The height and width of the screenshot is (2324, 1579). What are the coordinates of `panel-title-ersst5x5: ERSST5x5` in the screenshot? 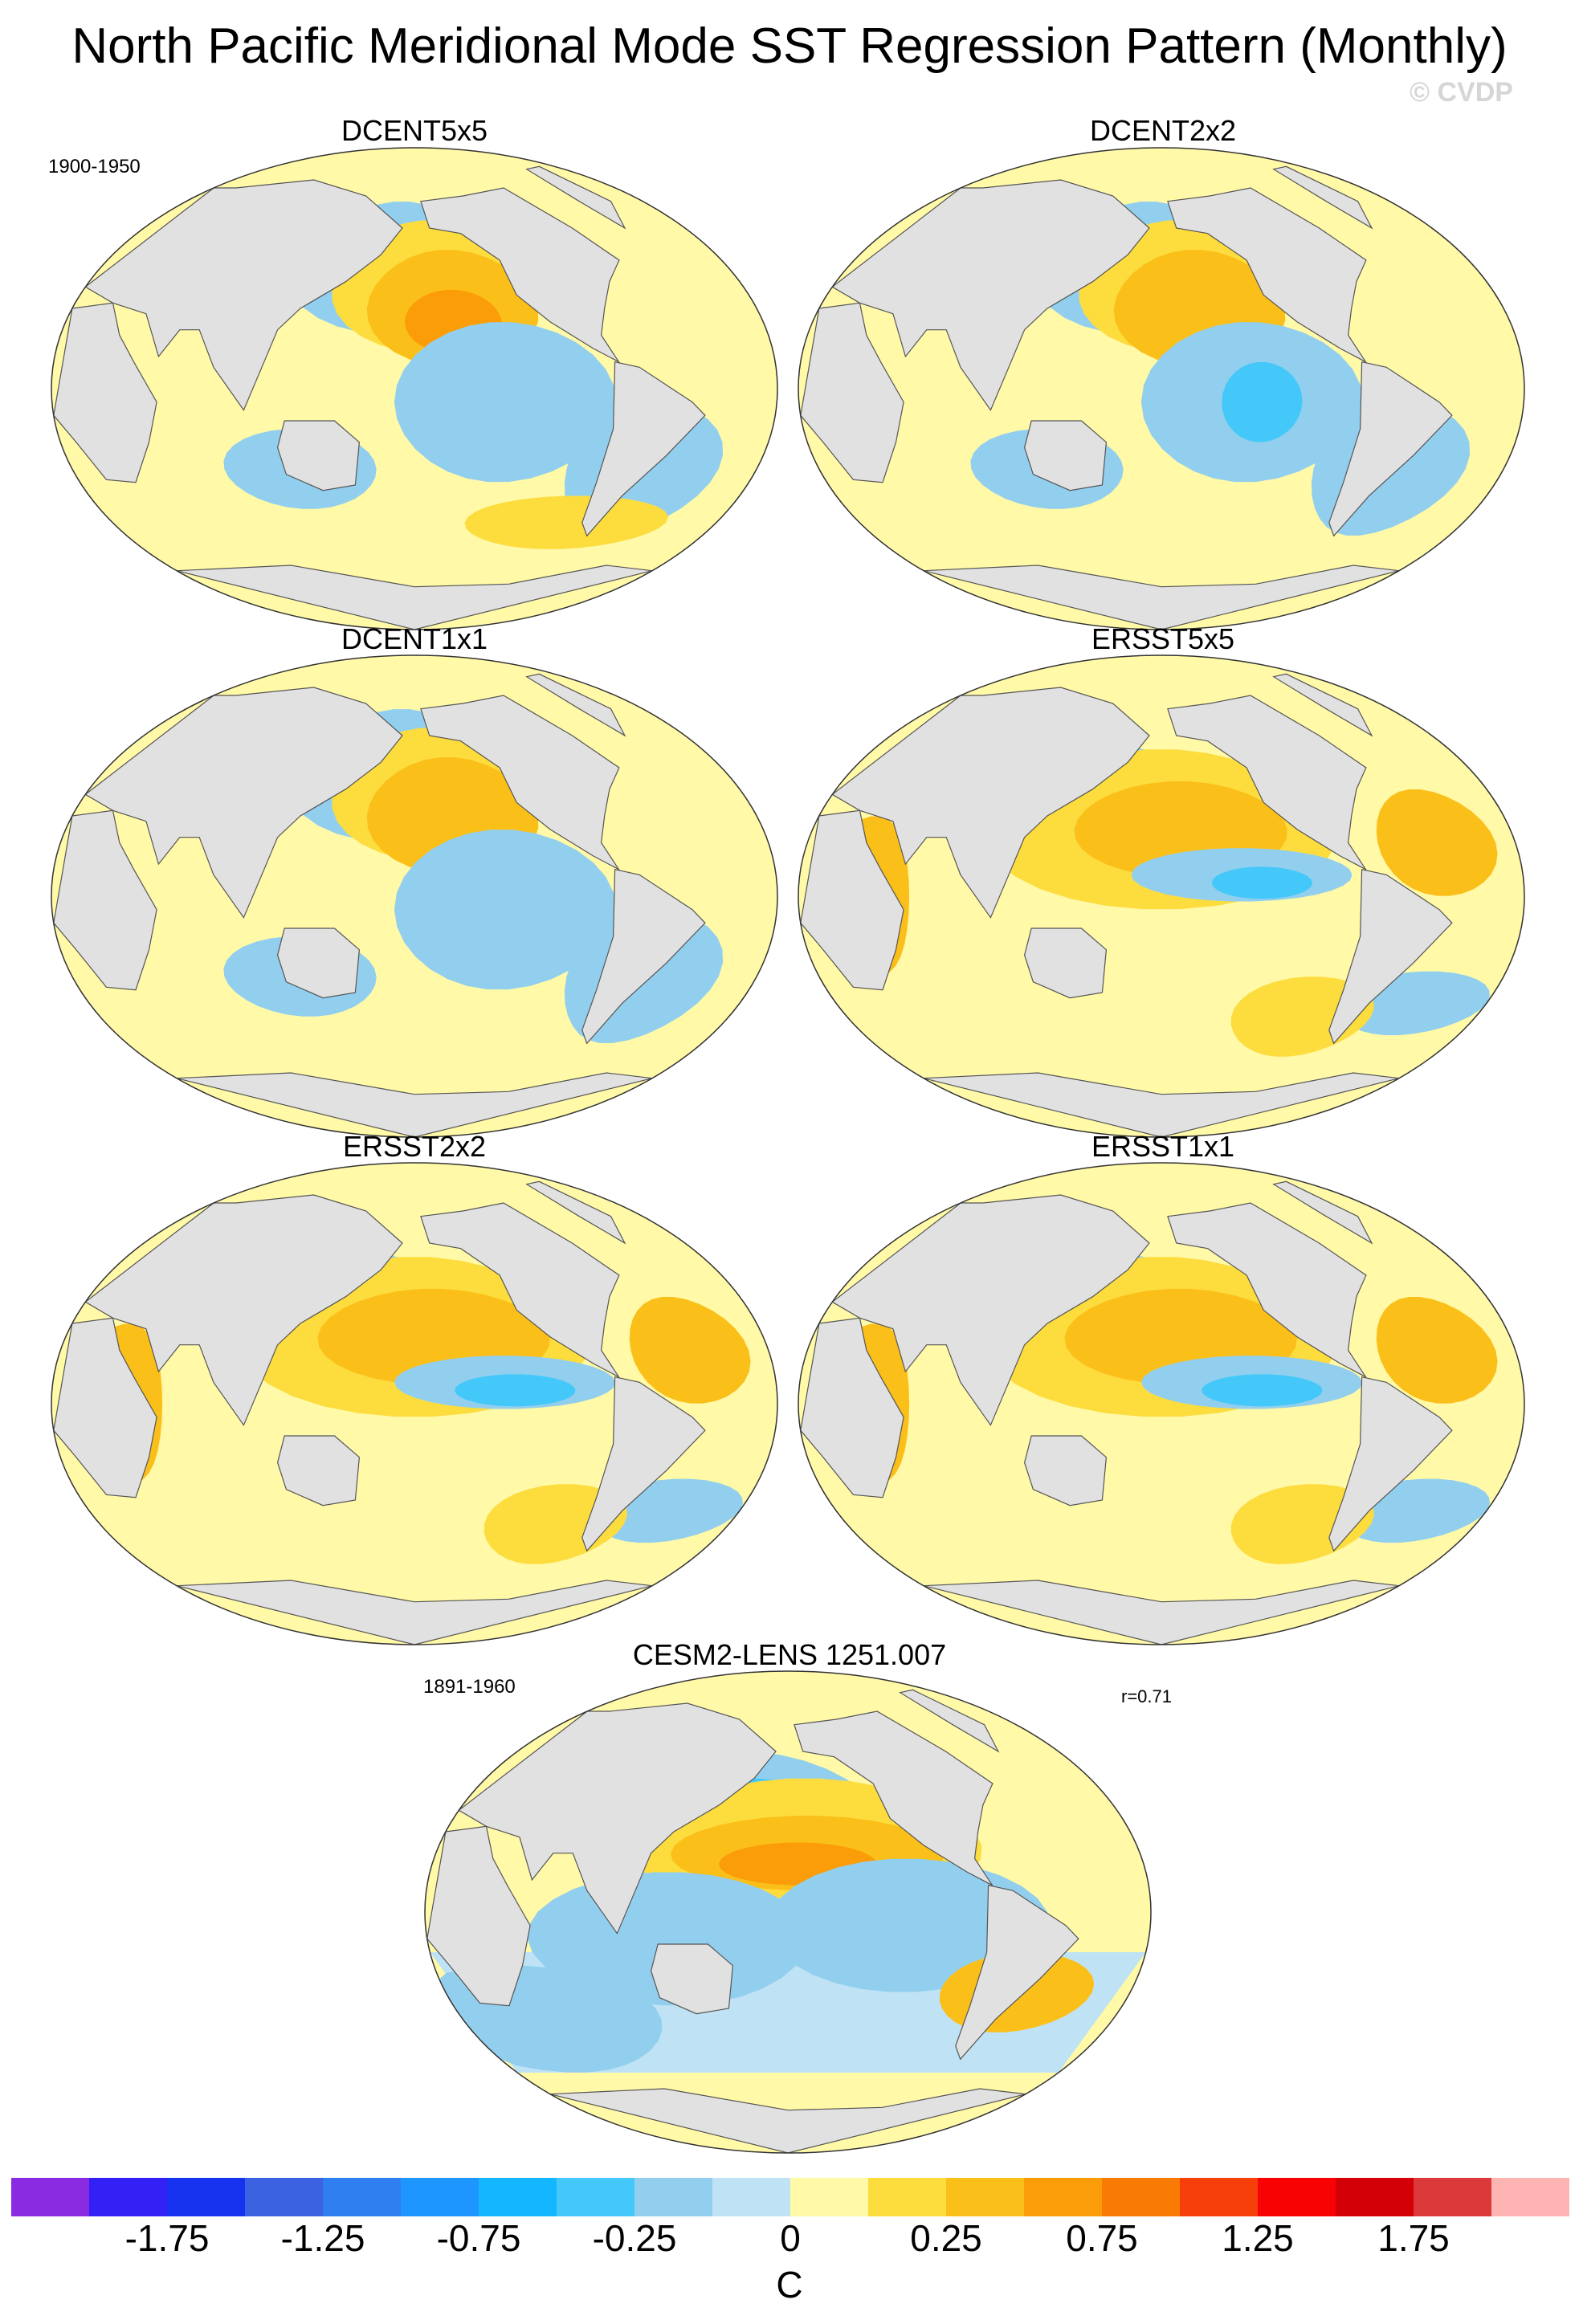 It's located at (1163, 638).